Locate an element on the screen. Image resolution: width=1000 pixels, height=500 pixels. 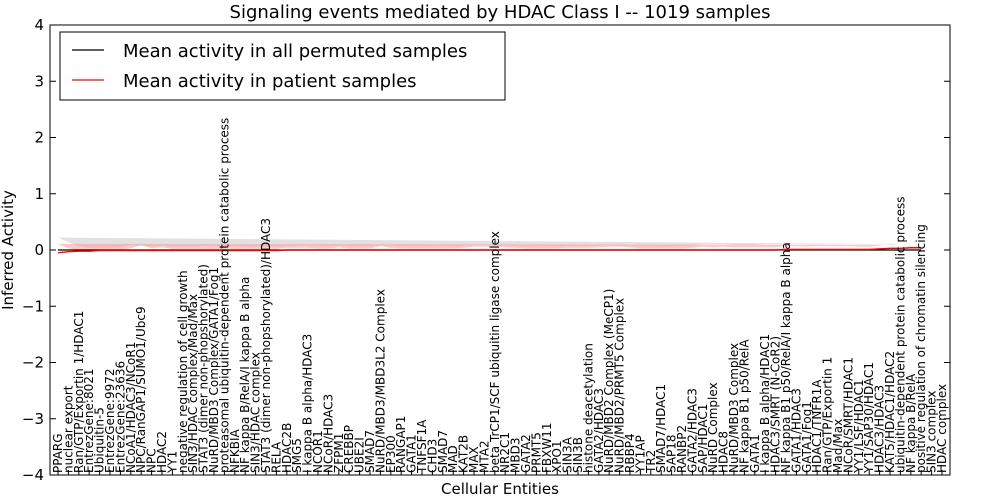
x-tick-label: TNFSF1A is located at coordinates (422, 446).